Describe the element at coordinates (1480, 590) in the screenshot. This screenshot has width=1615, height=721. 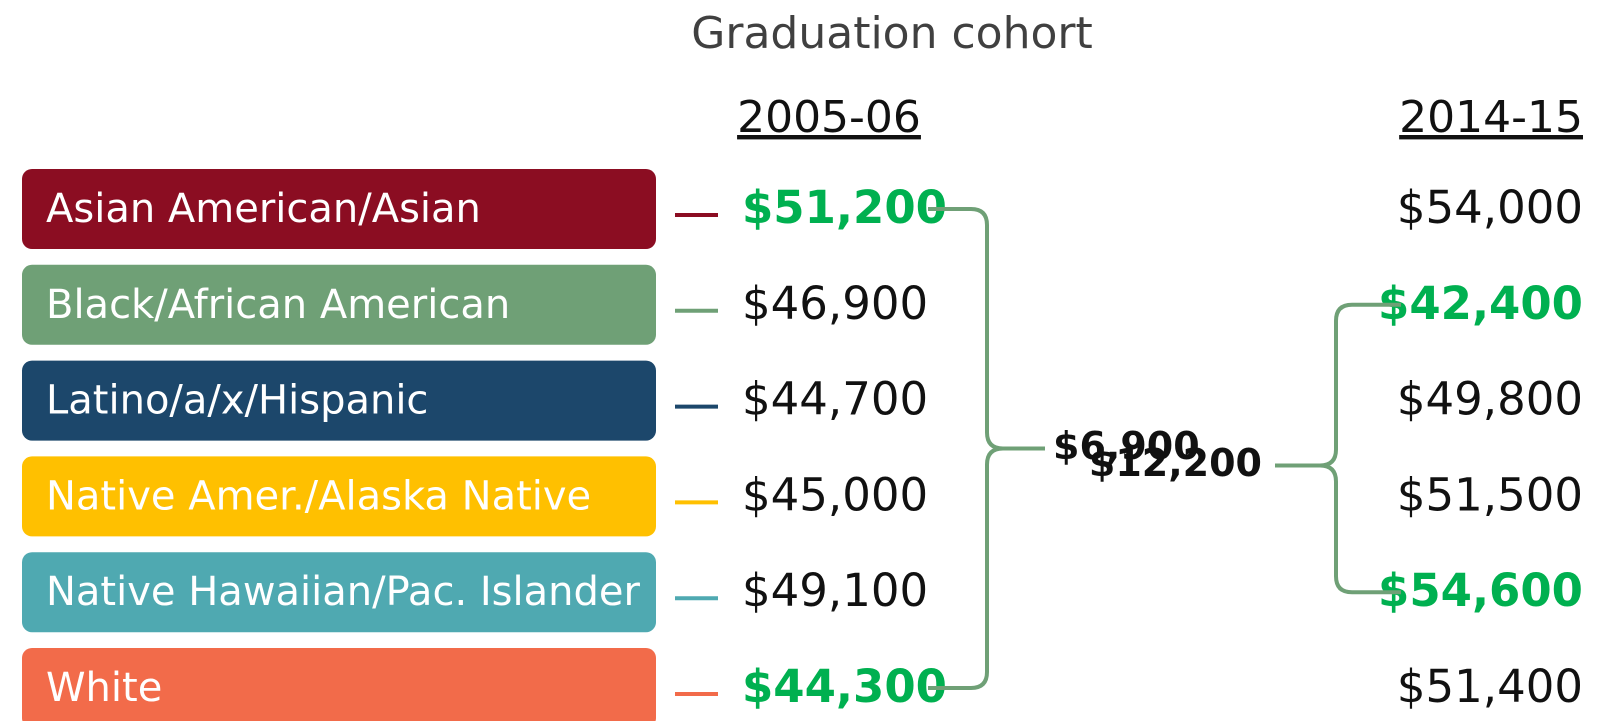
I see `value: $54,600` at that location.